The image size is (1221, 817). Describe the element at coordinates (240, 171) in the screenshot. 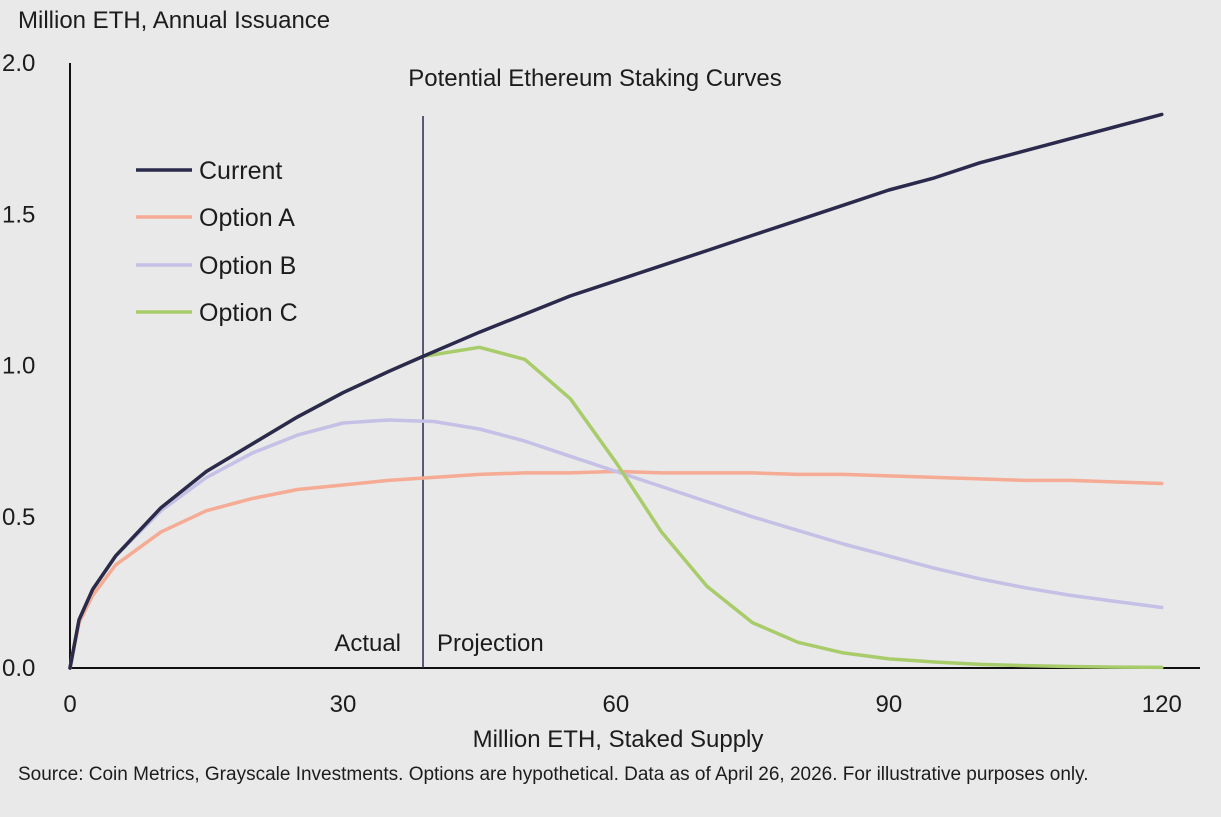

I see `legend-label-current: Current` at that location.